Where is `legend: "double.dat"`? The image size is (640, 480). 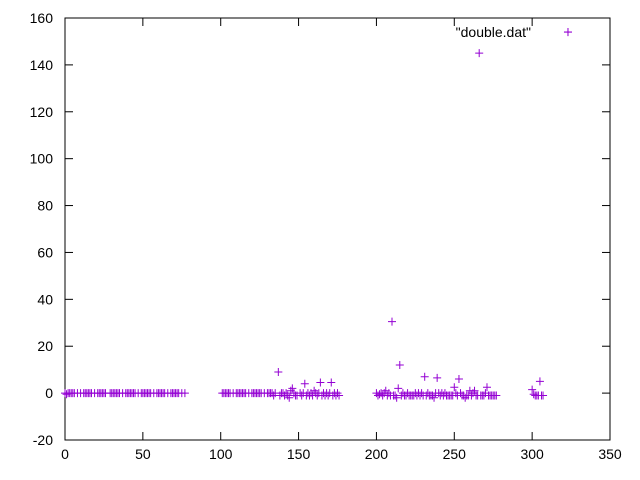
legend: "double.dat" is located at coordinates (514, 32).